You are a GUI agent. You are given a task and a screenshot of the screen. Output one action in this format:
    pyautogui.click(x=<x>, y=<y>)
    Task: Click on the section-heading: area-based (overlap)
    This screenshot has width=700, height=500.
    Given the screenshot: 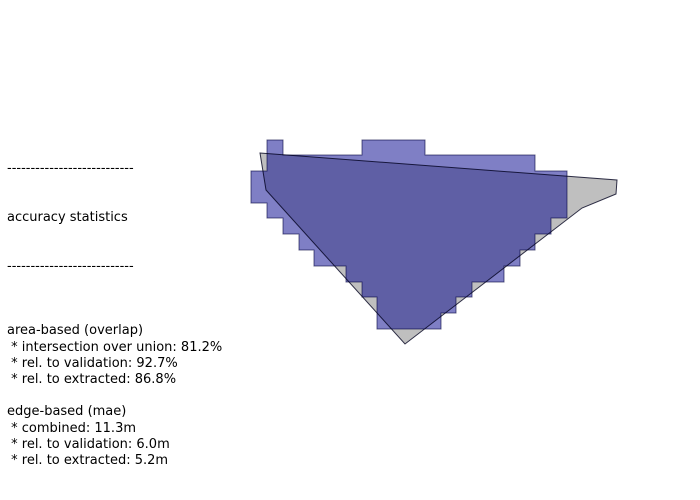 What is the action you would take?
    pyautogui.click(x=75, y=331)
    